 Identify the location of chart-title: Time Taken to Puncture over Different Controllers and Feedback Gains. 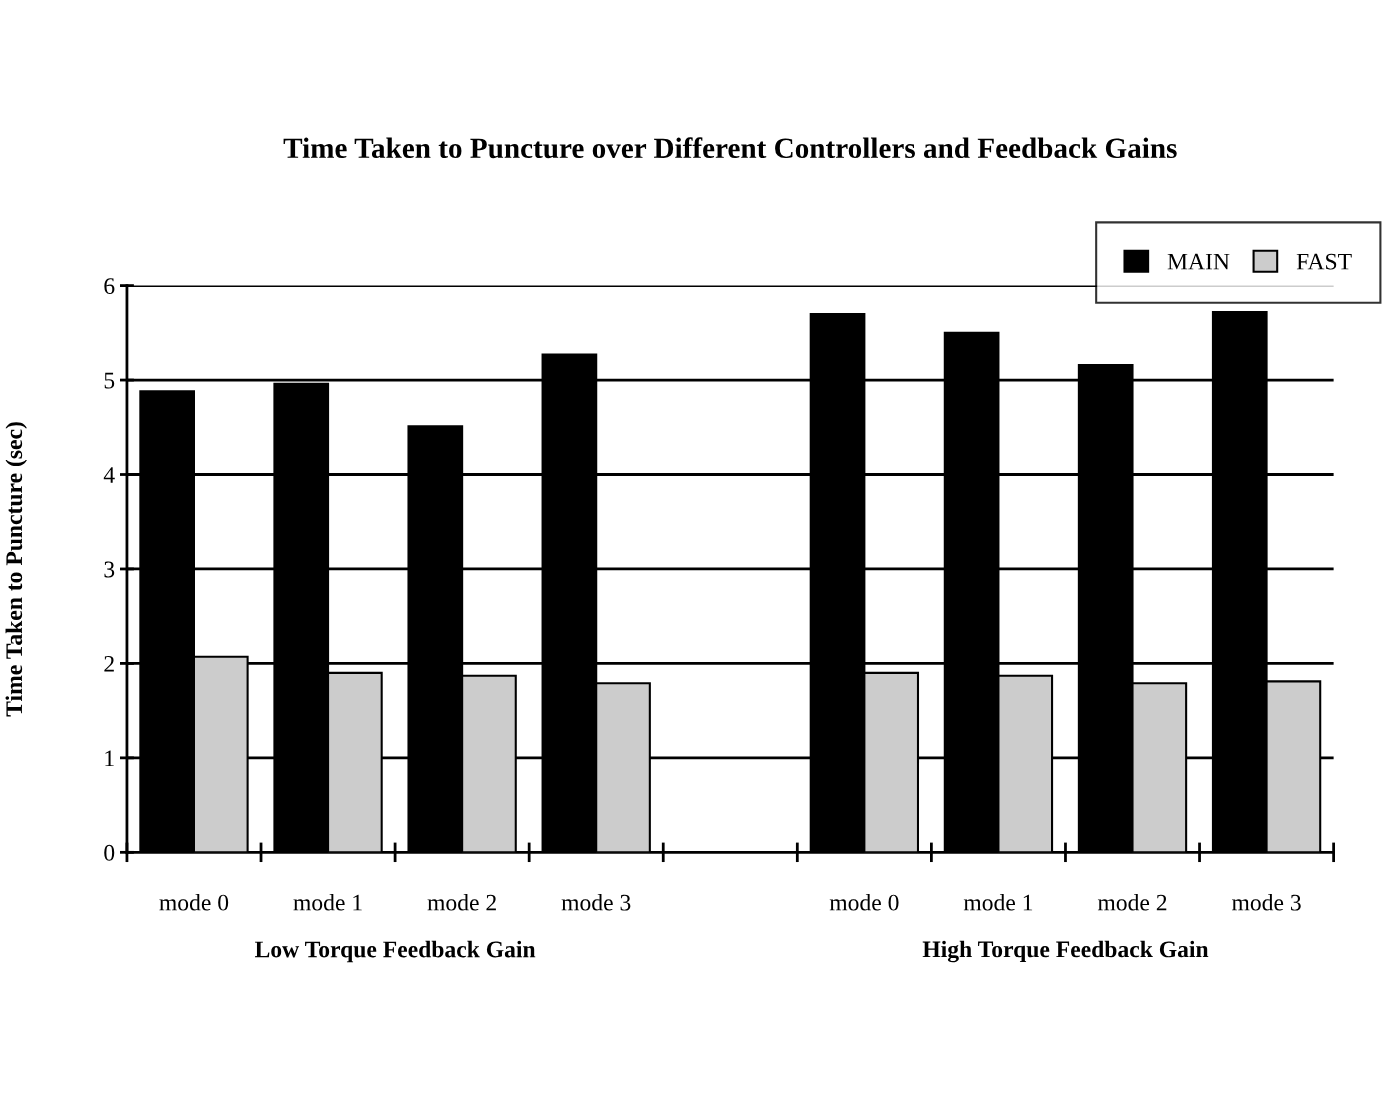
(730, 148).